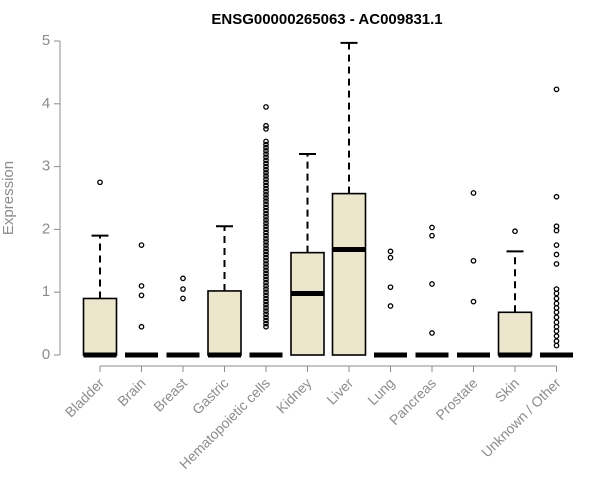  I want to click on x-tick-label: Brain, so click(131, 392).